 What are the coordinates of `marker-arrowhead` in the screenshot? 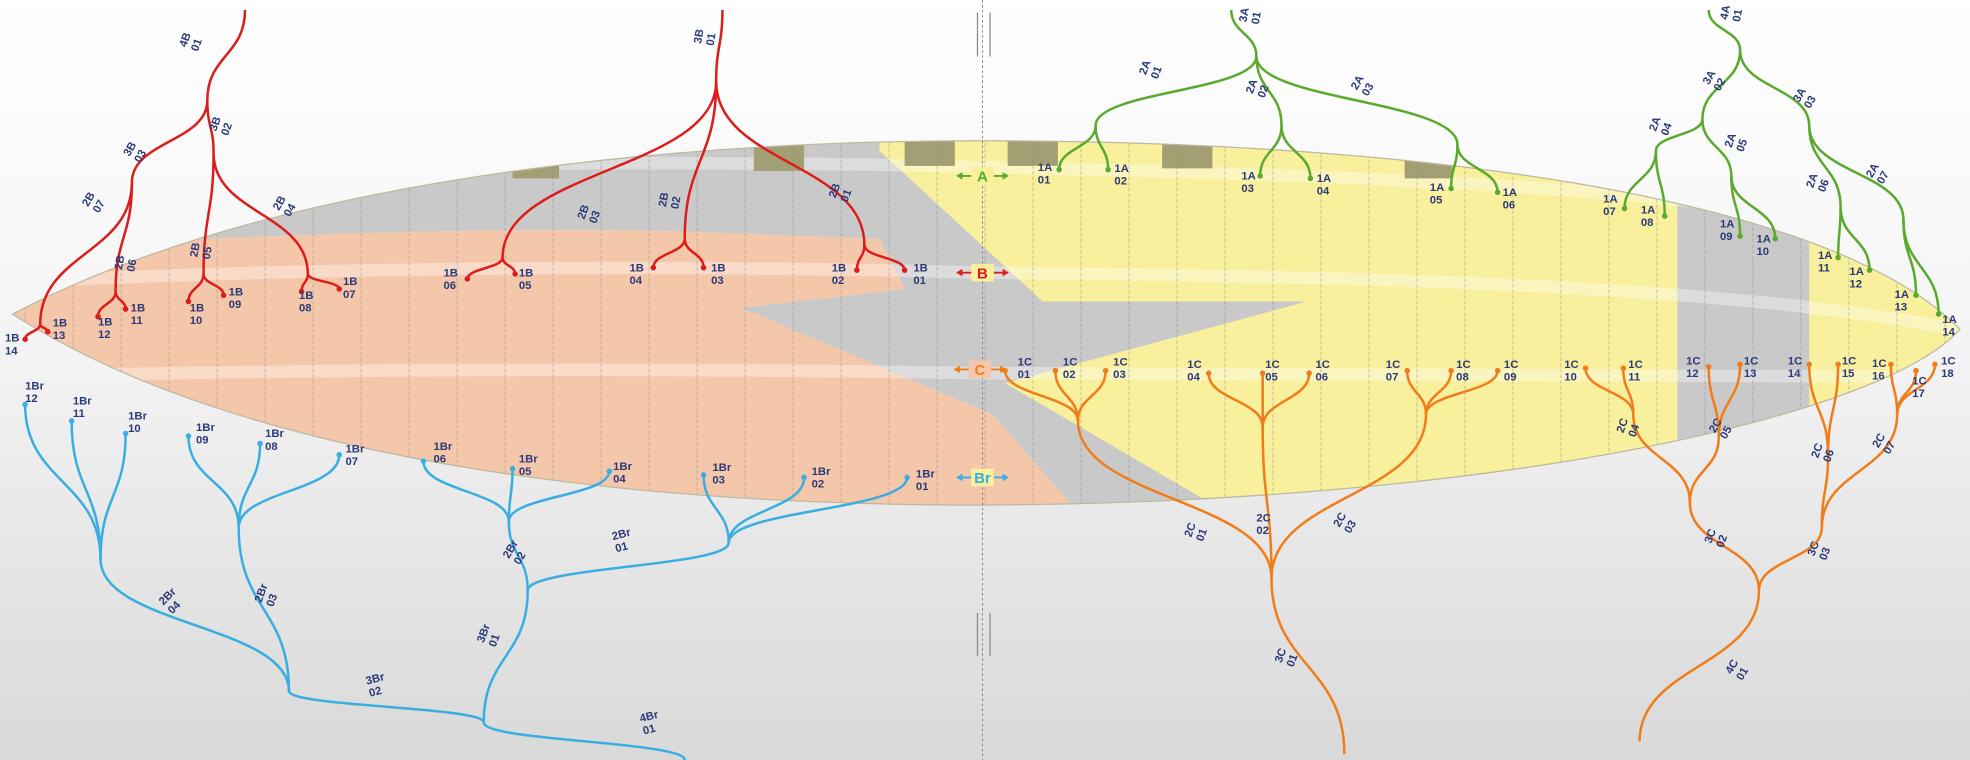 It's located at (980, 369).